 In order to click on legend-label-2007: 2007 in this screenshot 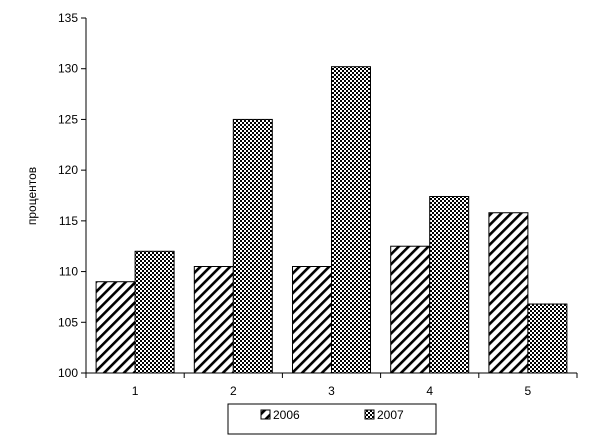, I will do `click(390, 415)`.